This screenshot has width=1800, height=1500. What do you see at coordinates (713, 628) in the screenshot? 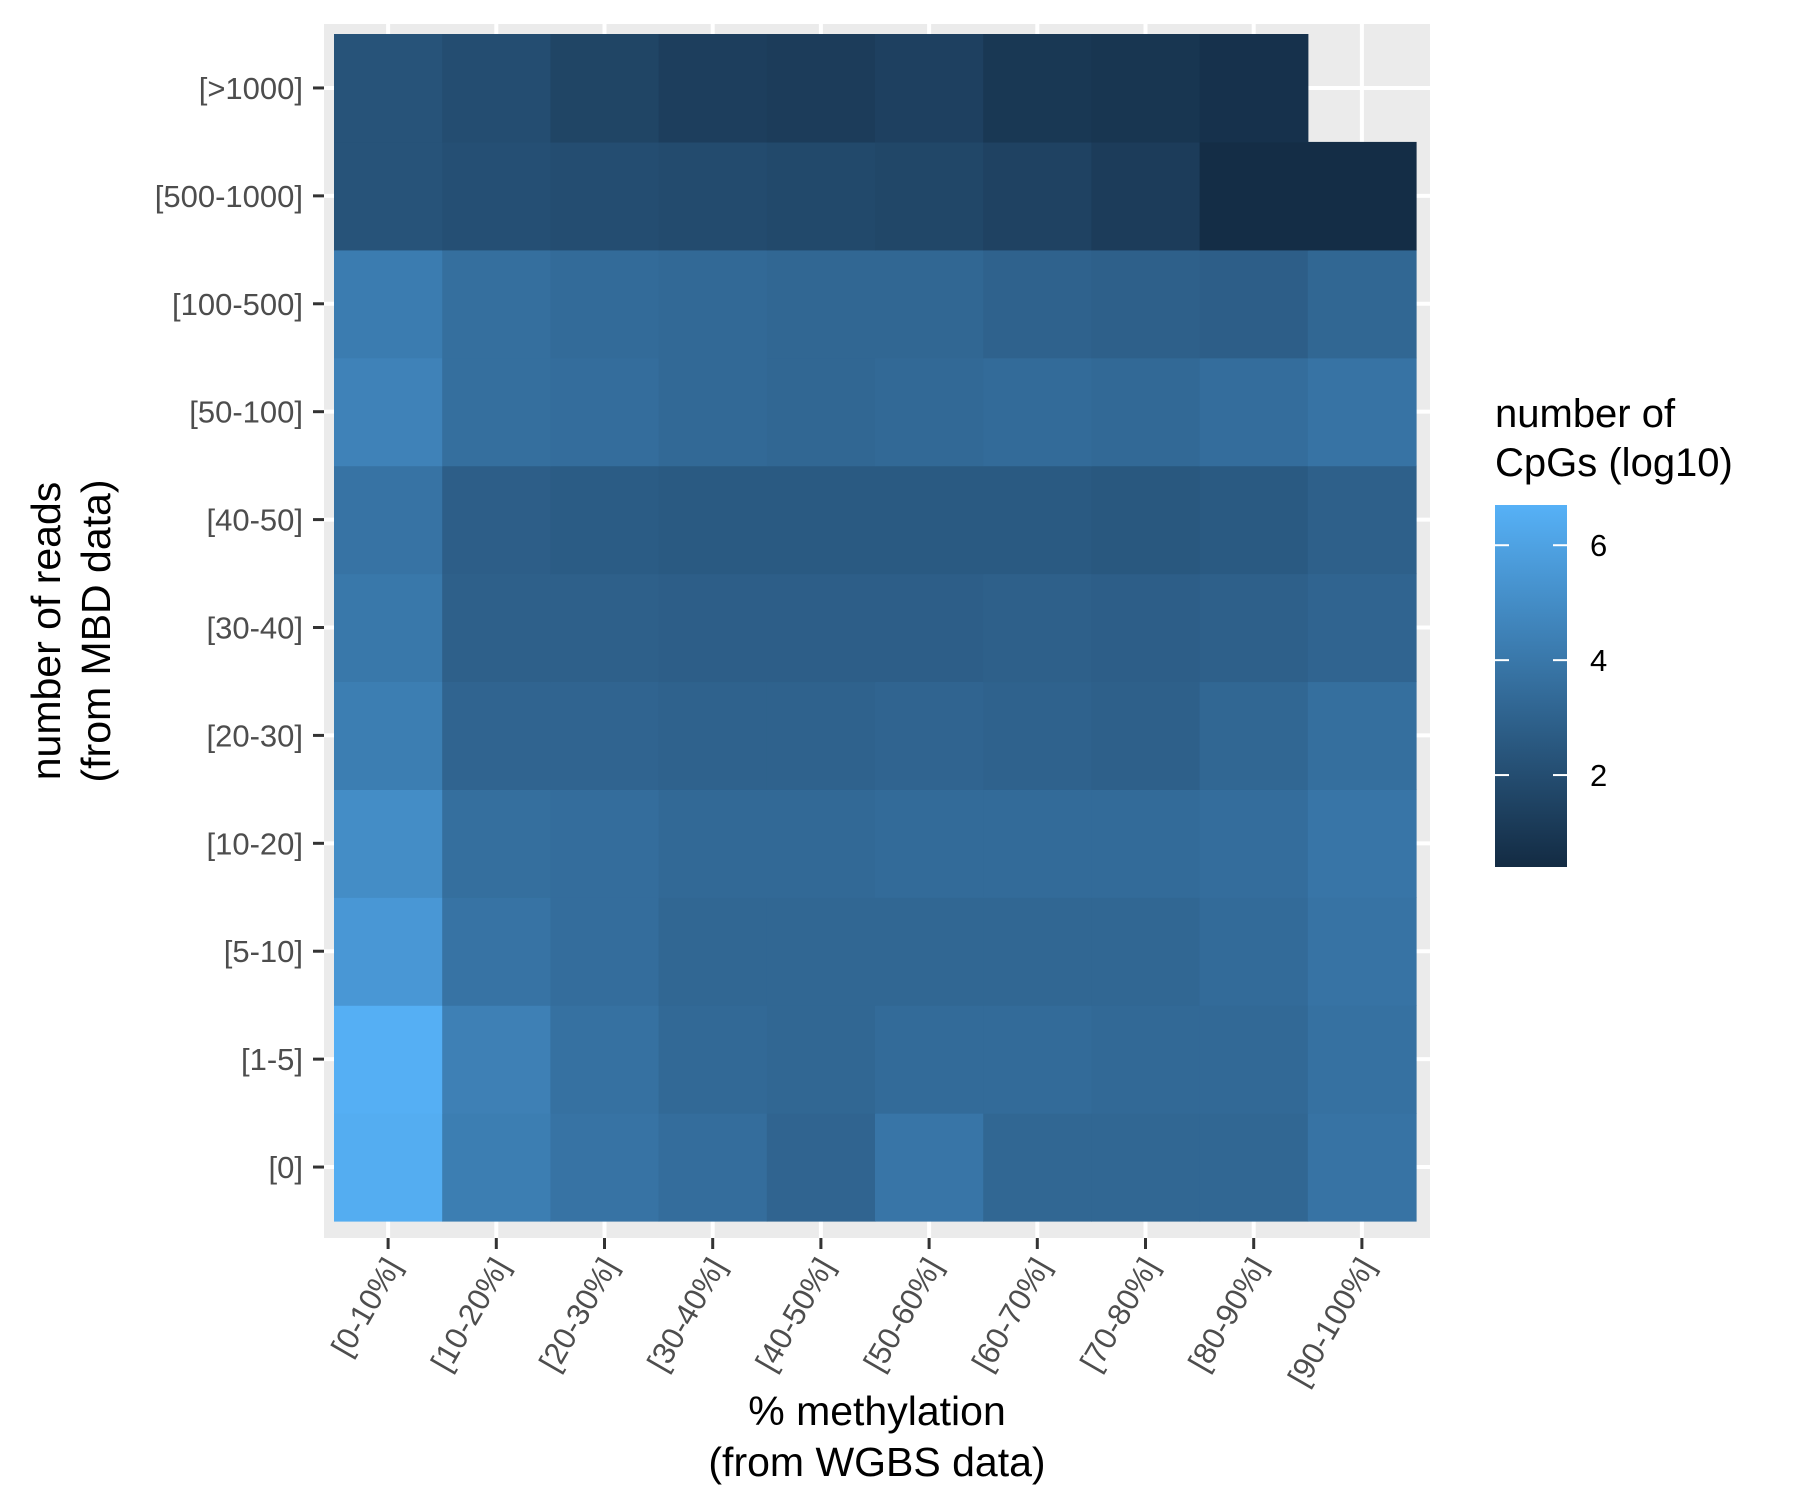
I see `heatmap-cell: [30-40] × [30-40%]: 2.8` at bounding box center [713, 628].